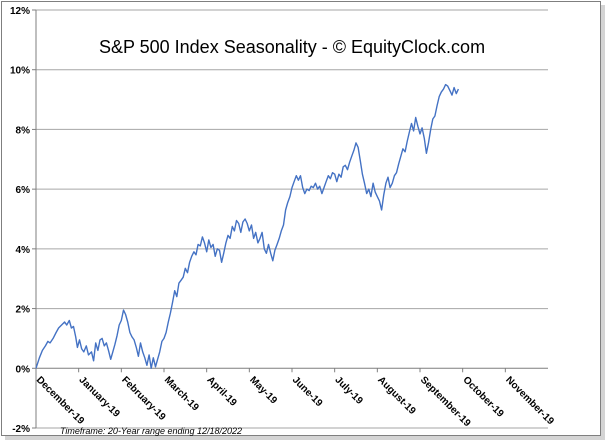  Describe the element at coordinates (23, 190) in the screenshot. I see `y-tick-label: 6%` at that location.